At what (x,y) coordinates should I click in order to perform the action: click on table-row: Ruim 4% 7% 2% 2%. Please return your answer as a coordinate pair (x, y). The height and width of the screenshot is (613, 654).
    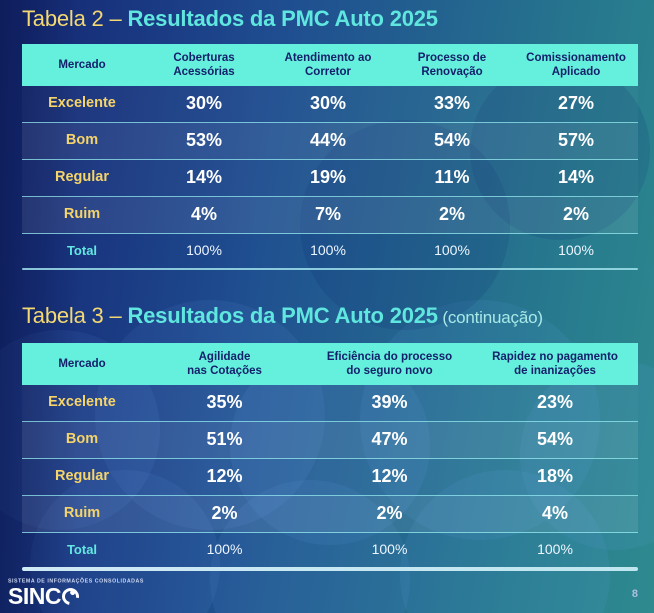
    Looking at the image, I should click on (330, 215).